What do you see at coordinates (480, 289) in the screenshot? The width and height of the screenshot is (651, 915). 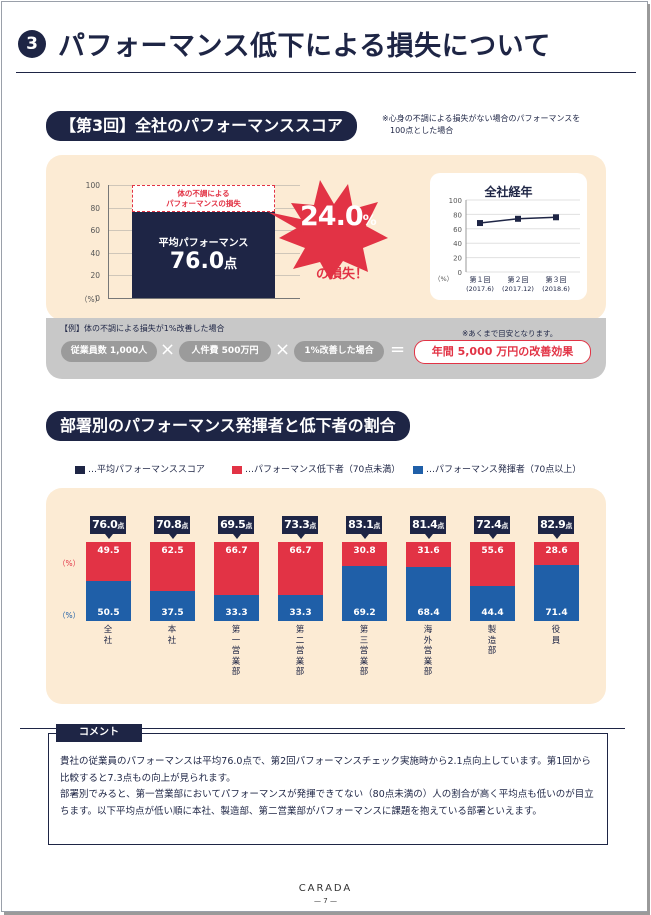 I see `trend-x-date: (2017.6)` at bounding box center [480, 289].